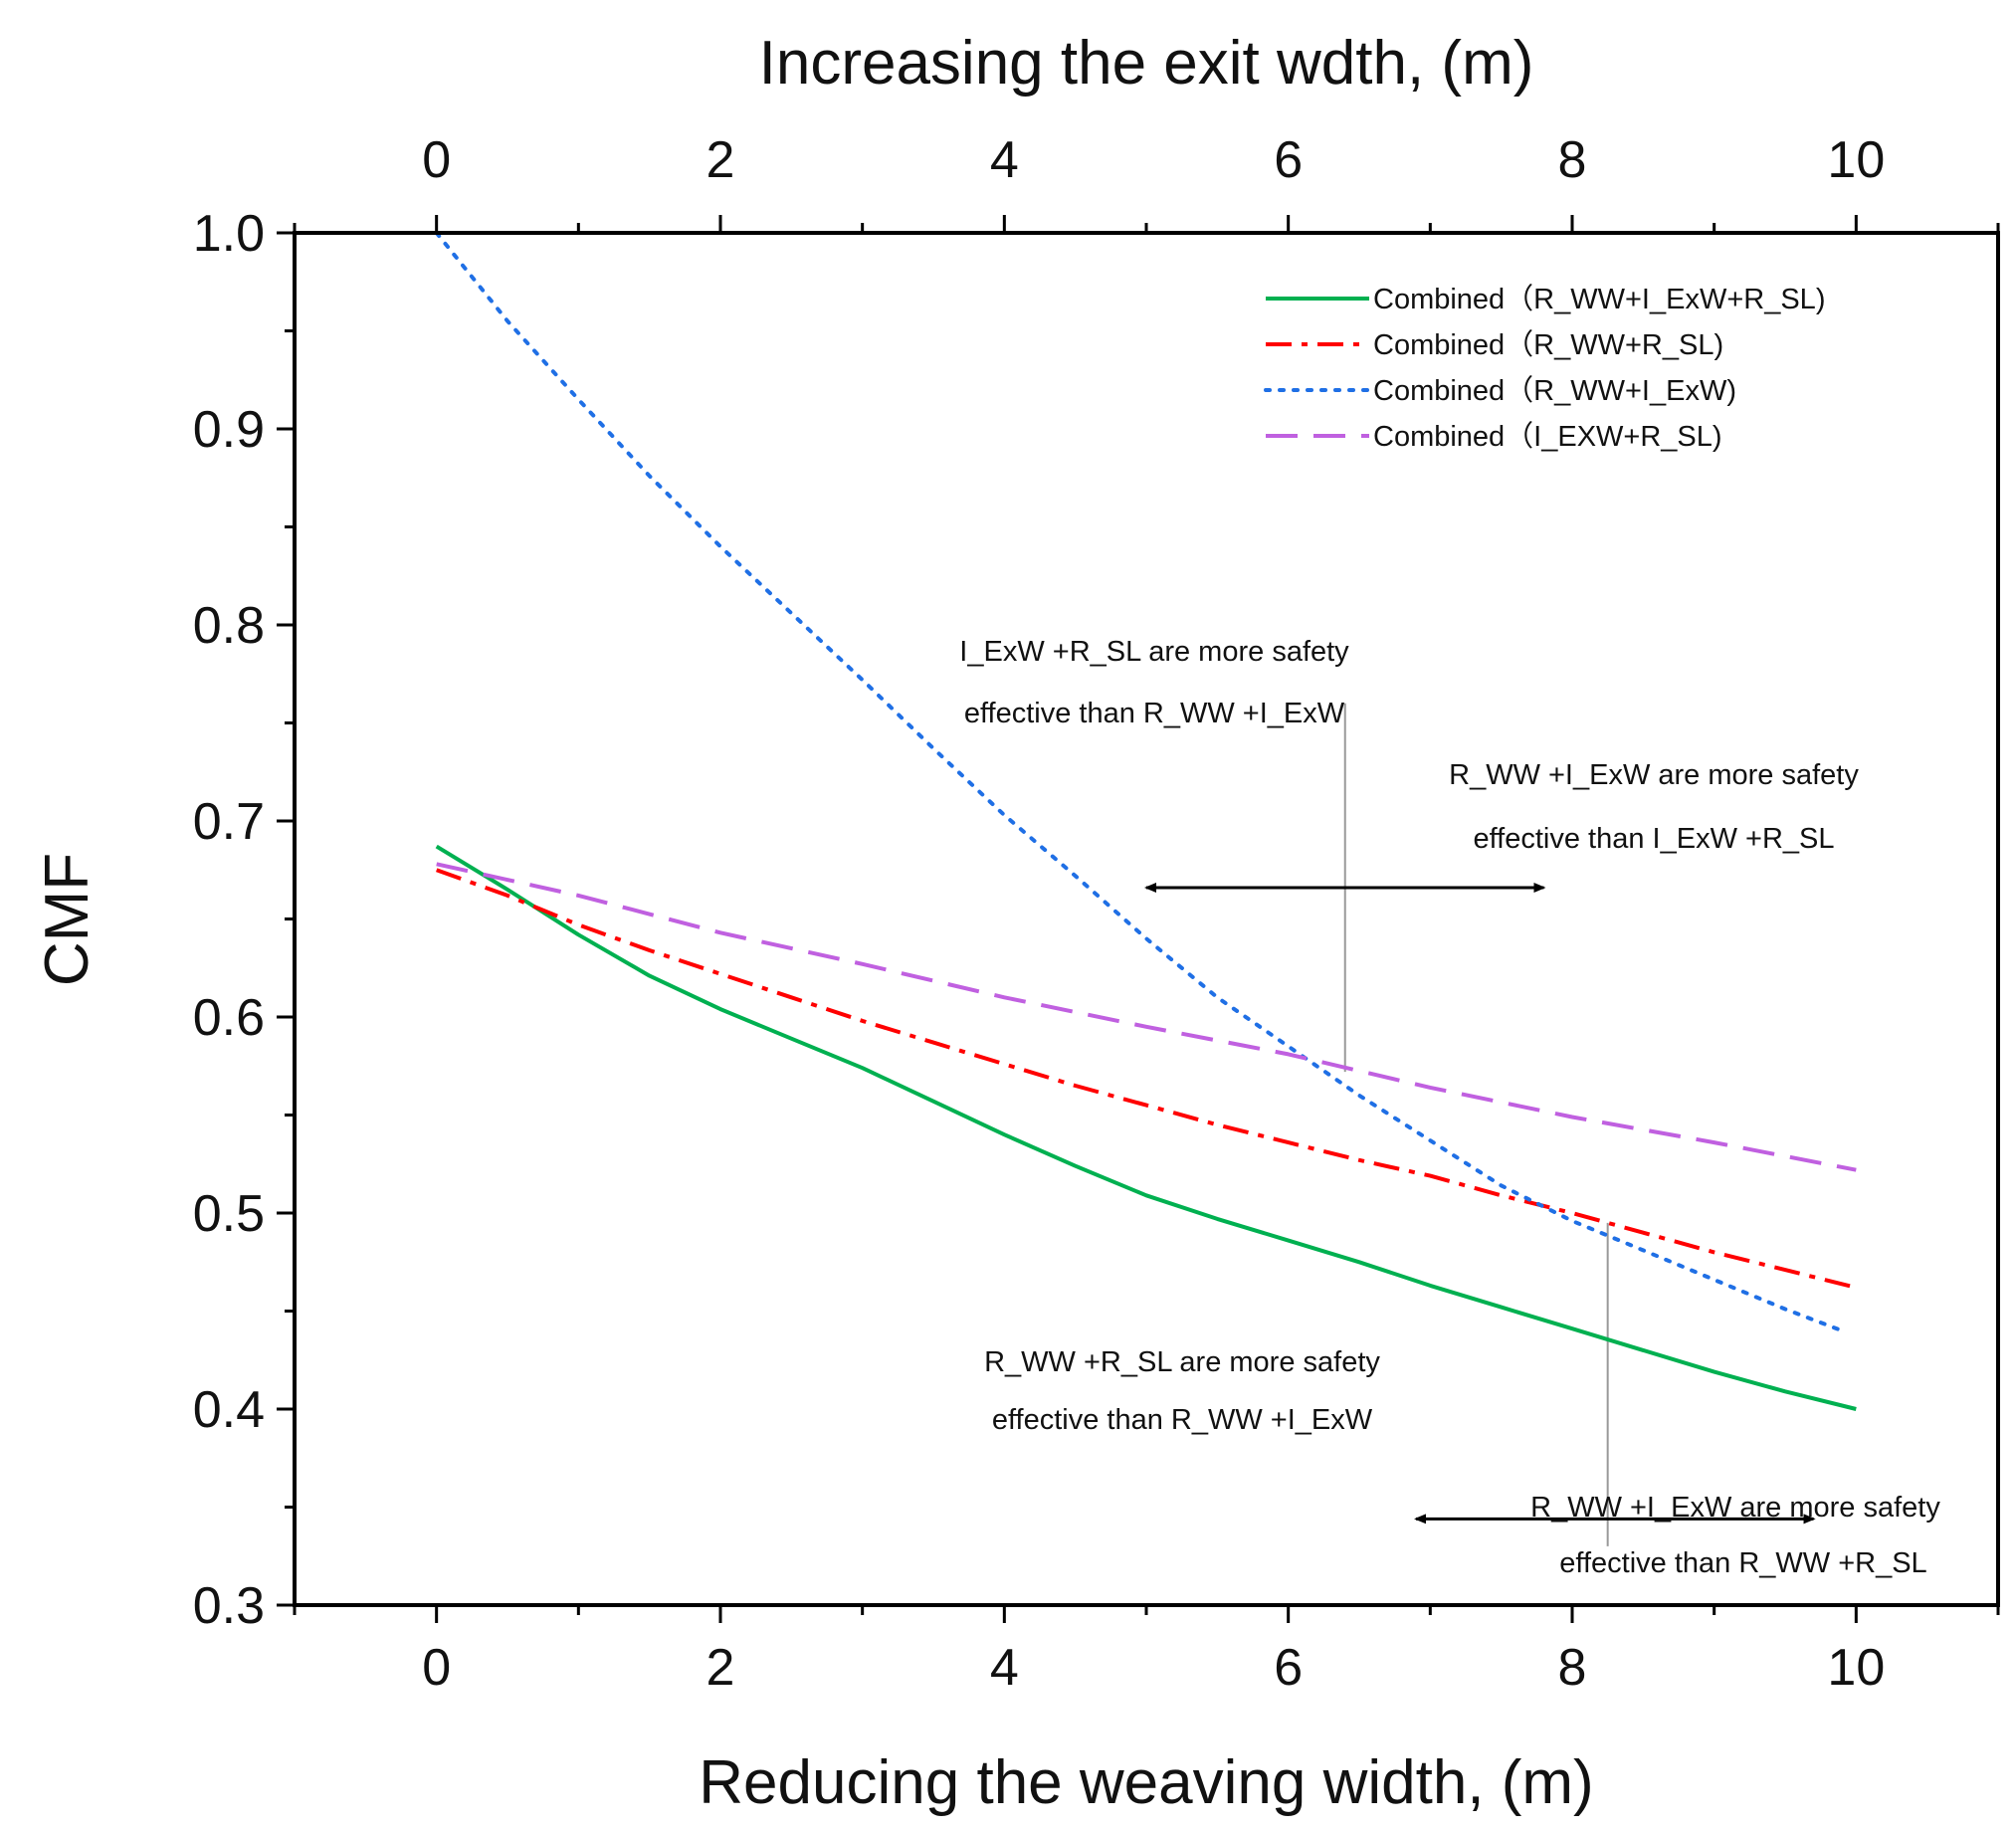 The image size is (2016, 1832). Describe the element at coordinates (1154, 714) in the screenshot. I see `annotation-0-line-2: effective than R_WW +I_ExW` at that location.